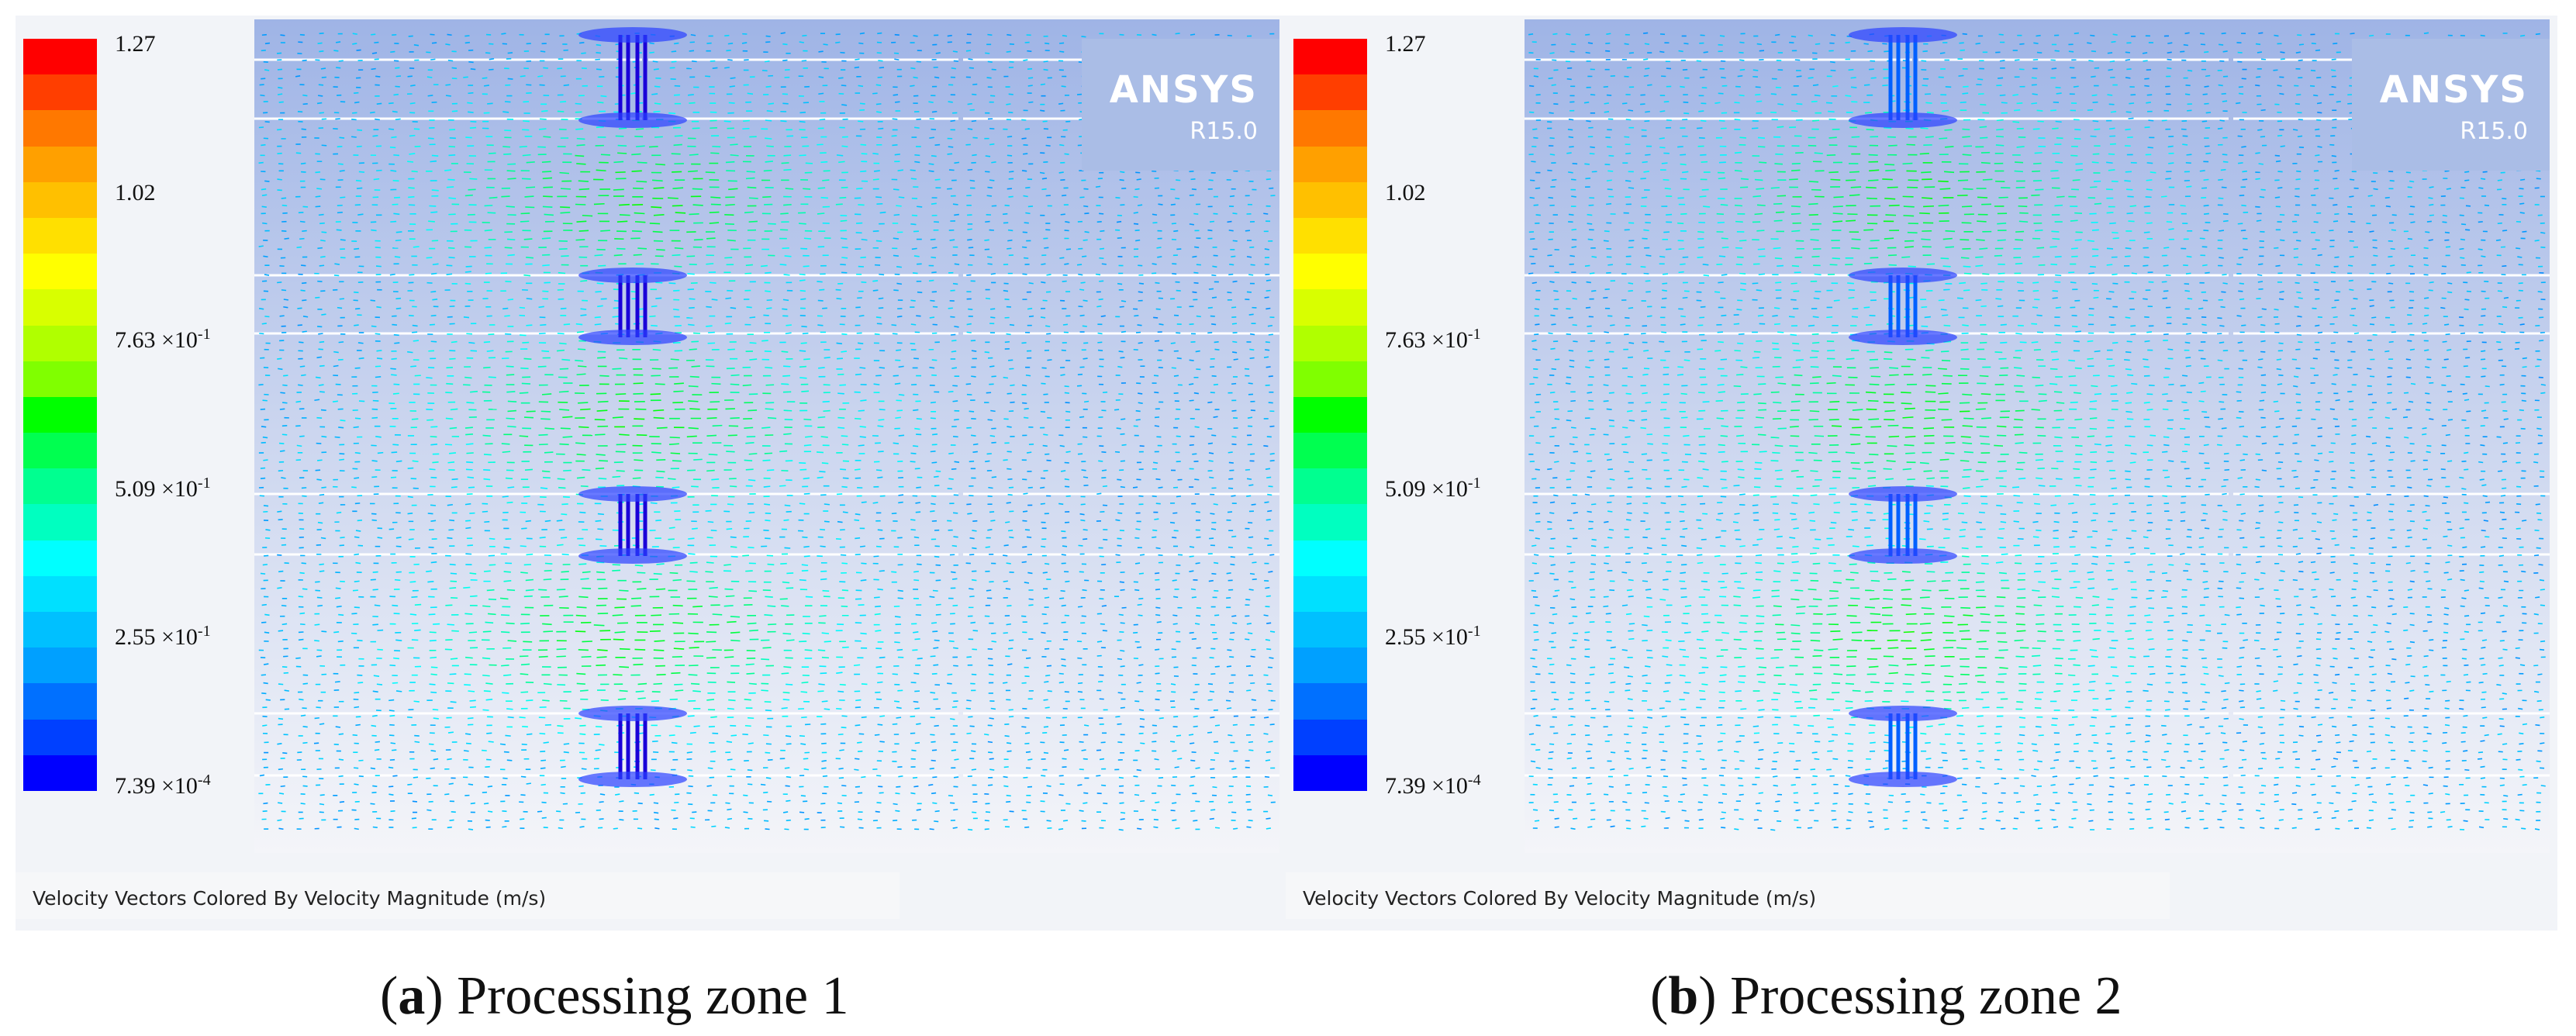  I want to click on subcaption: (a) Processing zone 1, so click(614, 996).